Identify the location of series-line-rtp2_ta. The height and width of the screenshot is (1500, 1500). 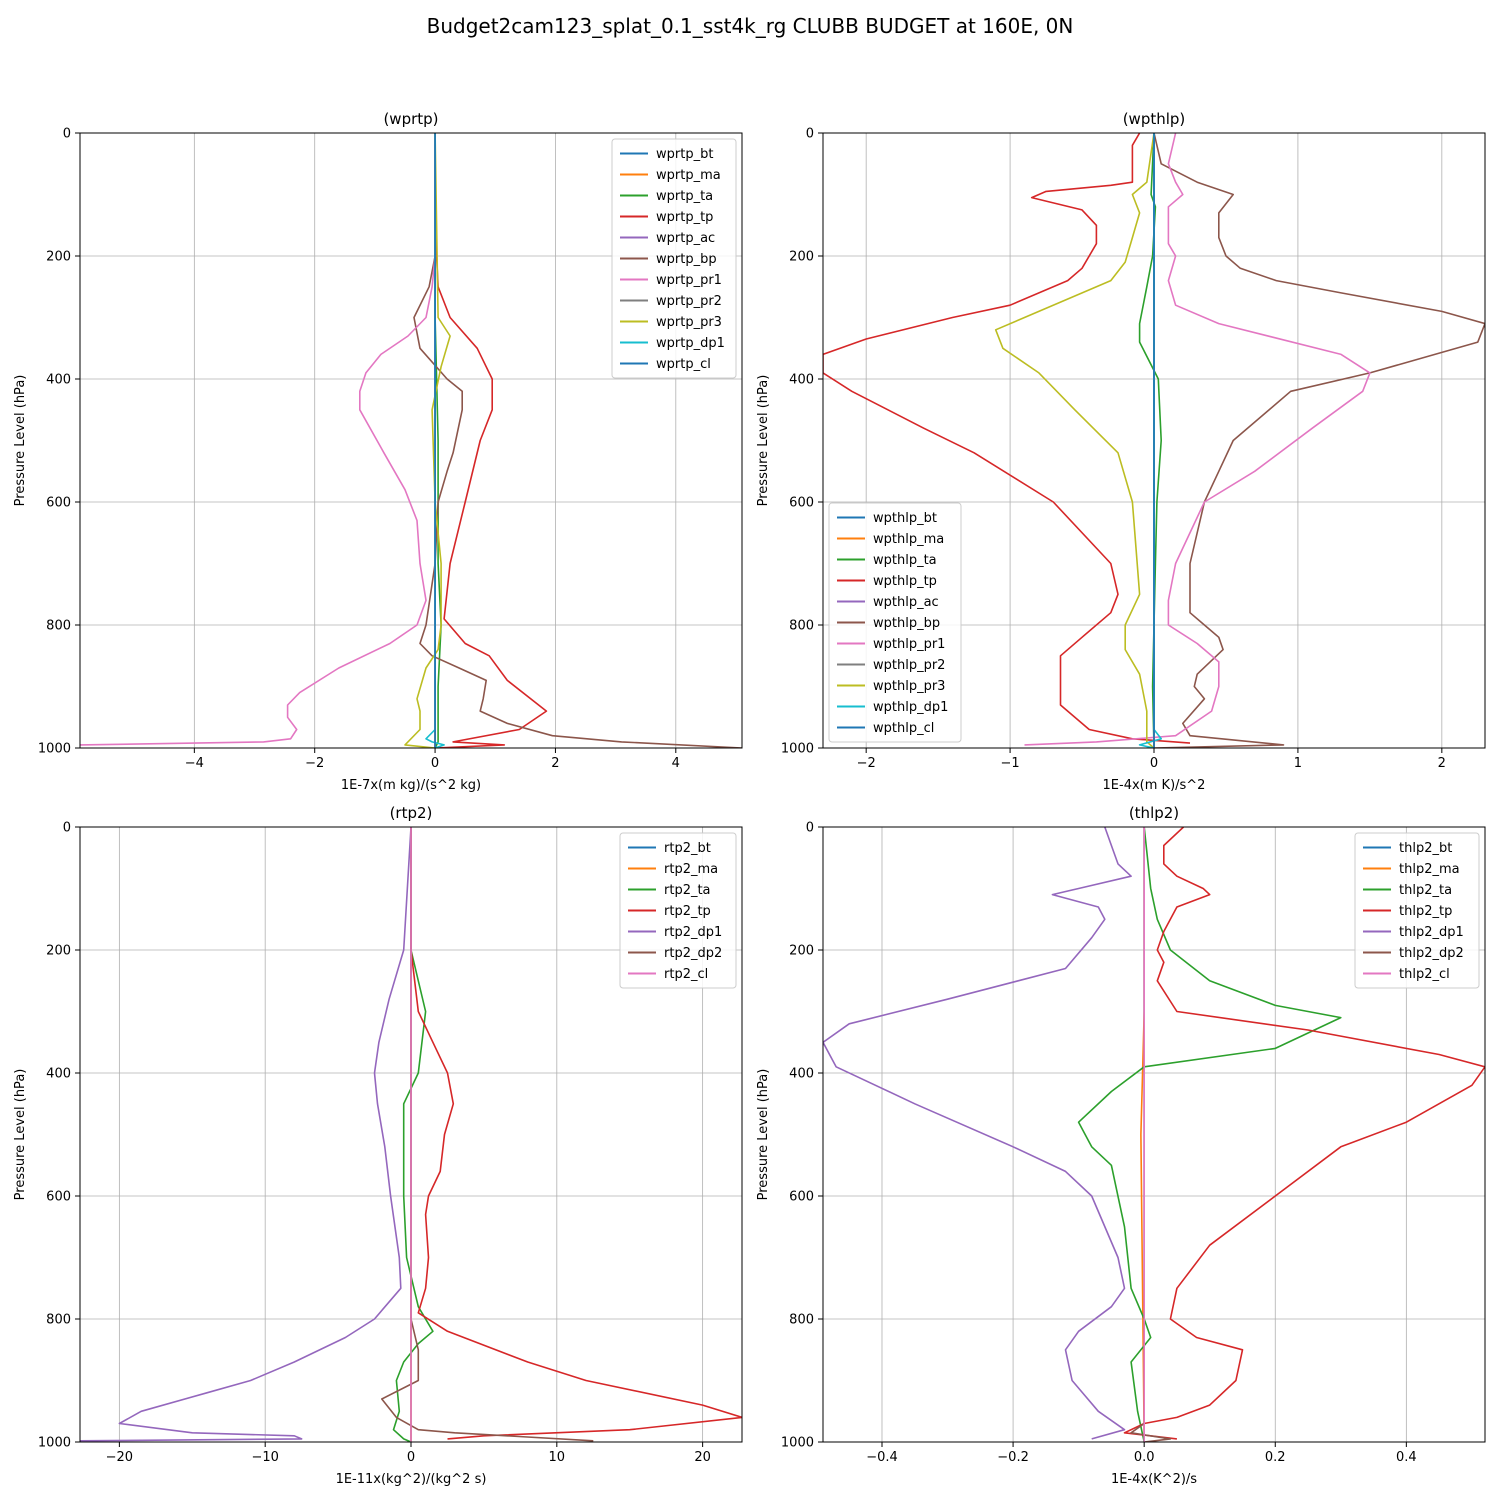
(413, 1134).